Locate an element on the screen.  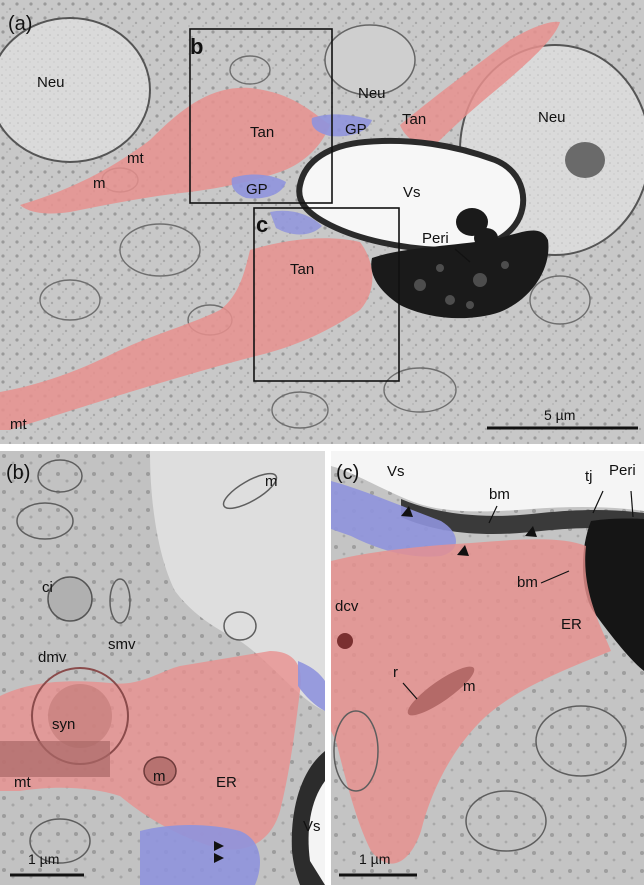
tj-pointer is located at coordinates (598, 502).